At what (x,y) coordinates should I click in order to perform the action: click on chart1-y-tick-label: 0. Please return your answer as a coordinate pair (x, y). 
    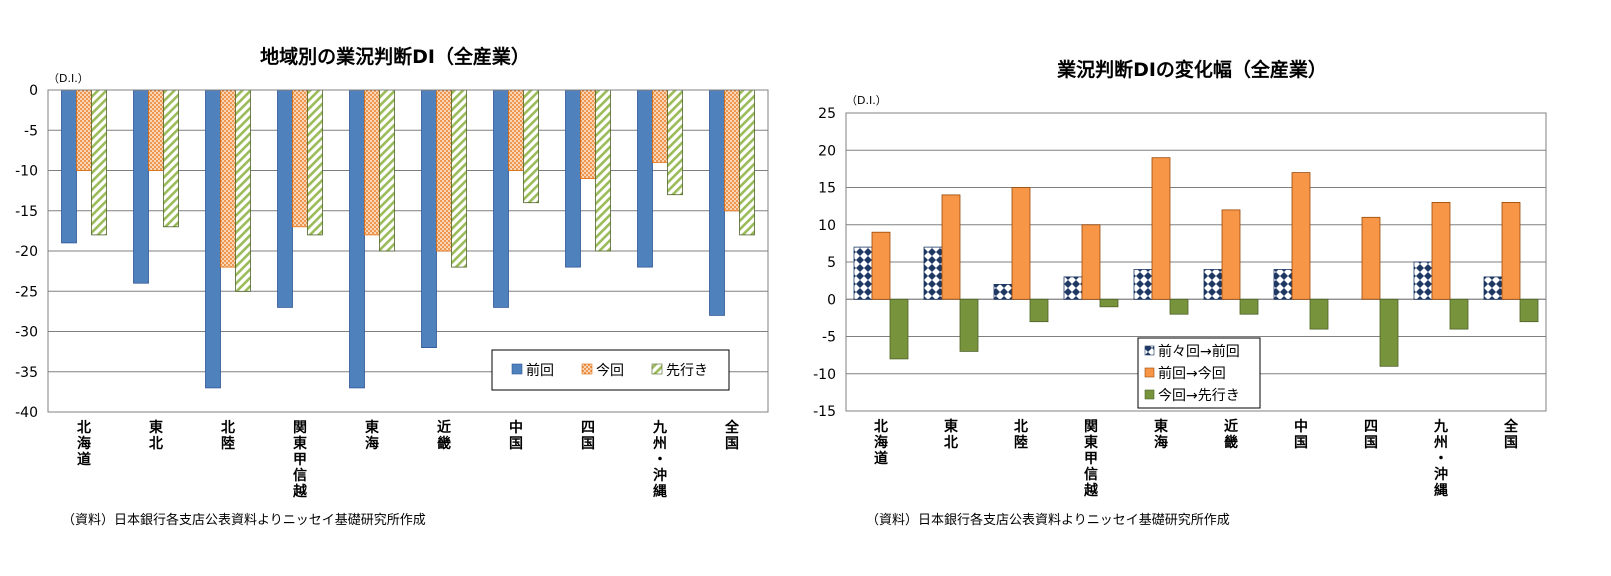
    Looking at the image, I should click on (33, 91).